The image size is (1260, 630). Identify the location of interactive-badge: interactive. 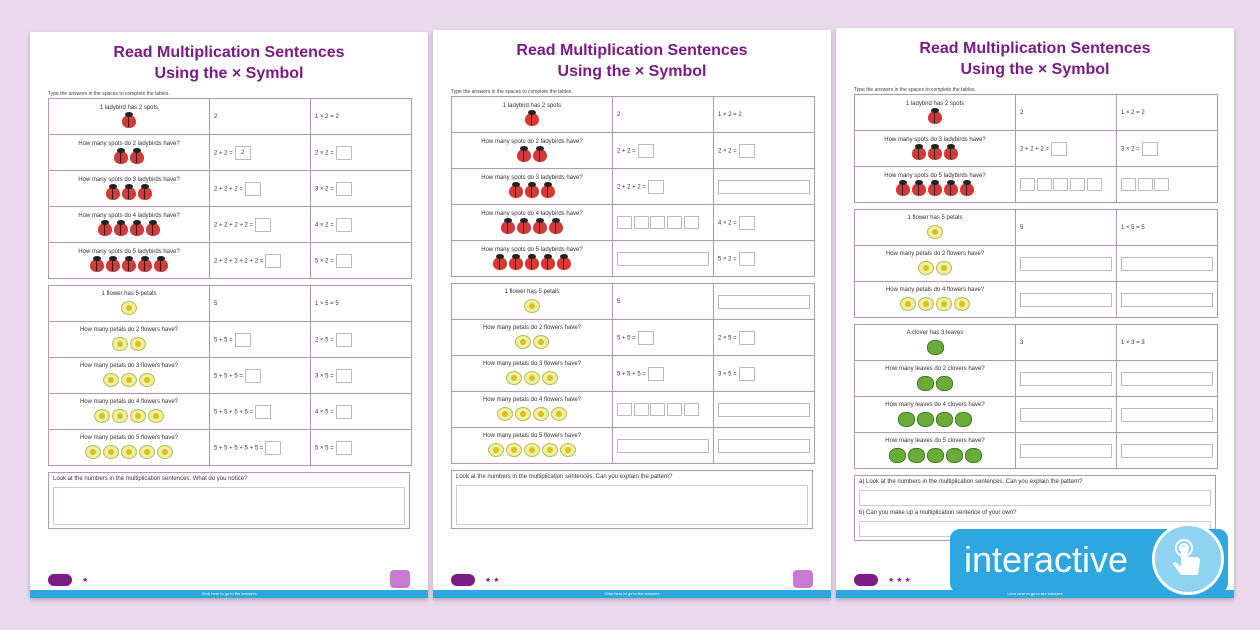
(1089, 559).